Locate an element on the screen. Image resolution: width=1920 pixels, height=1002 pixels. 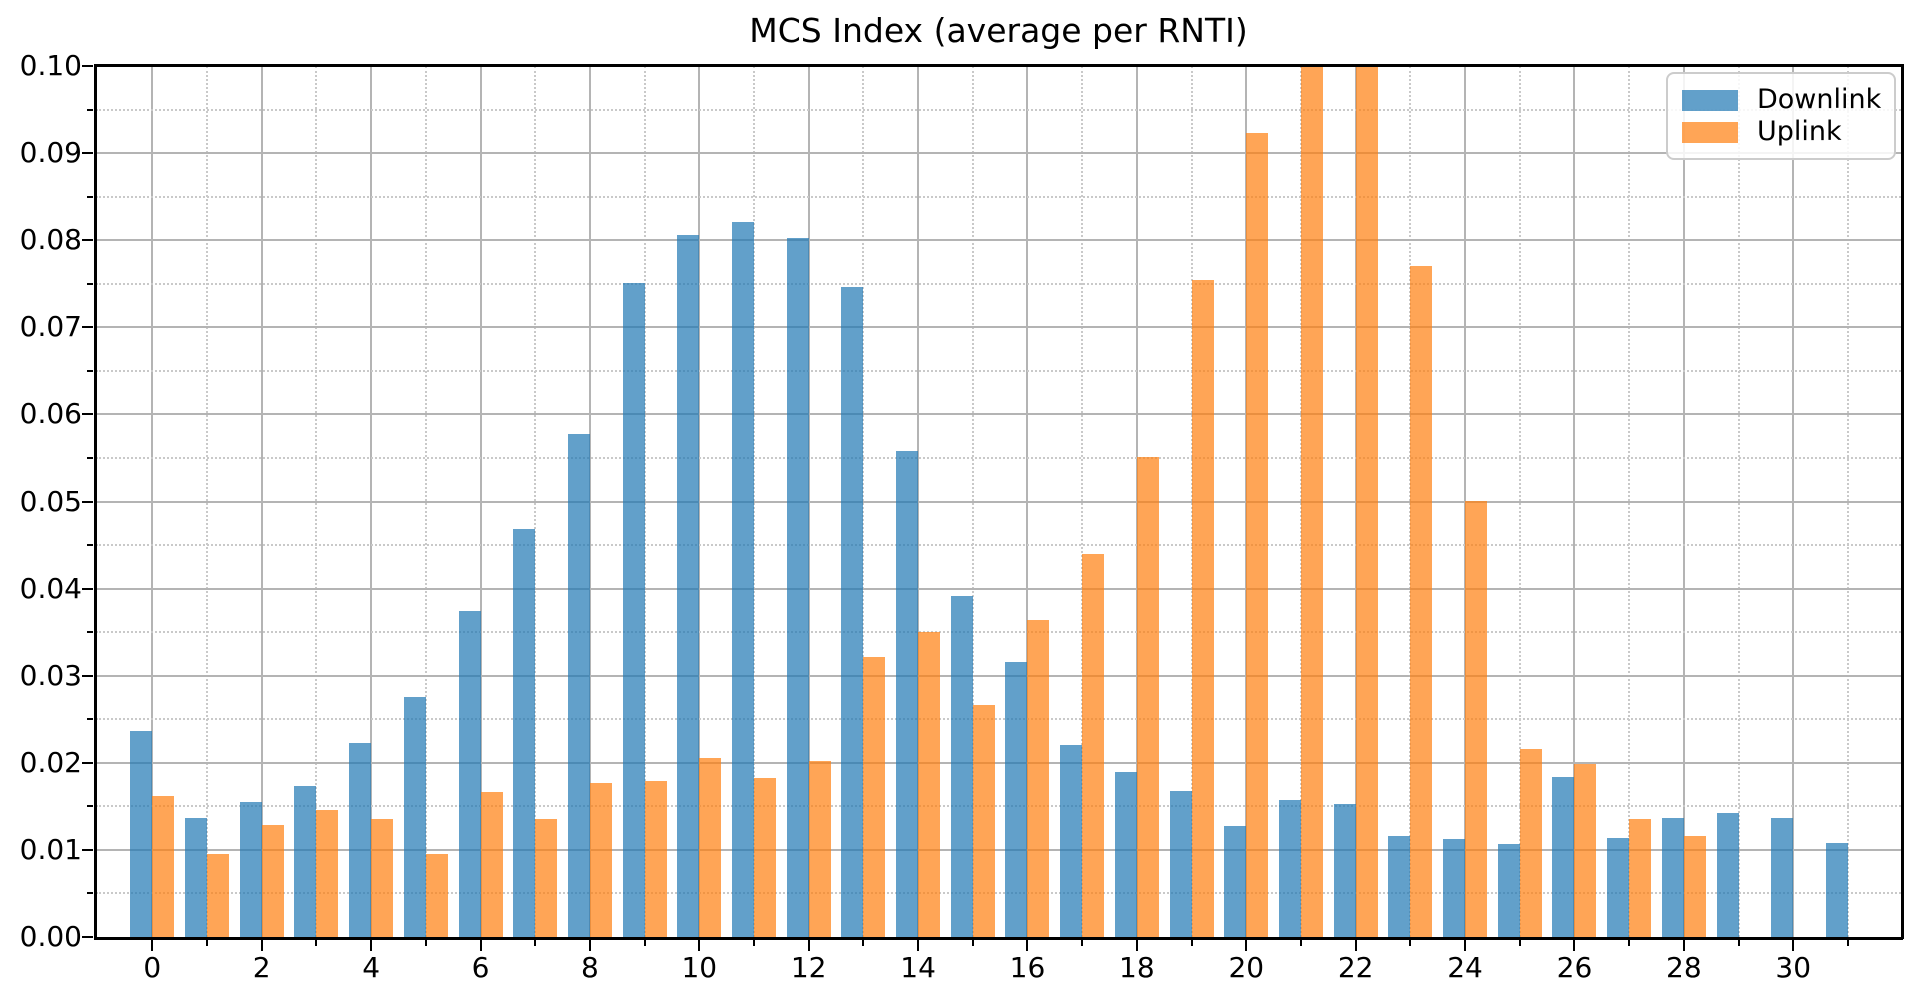
y-minor-tick-0.005 is located at coordinates (90, 893).